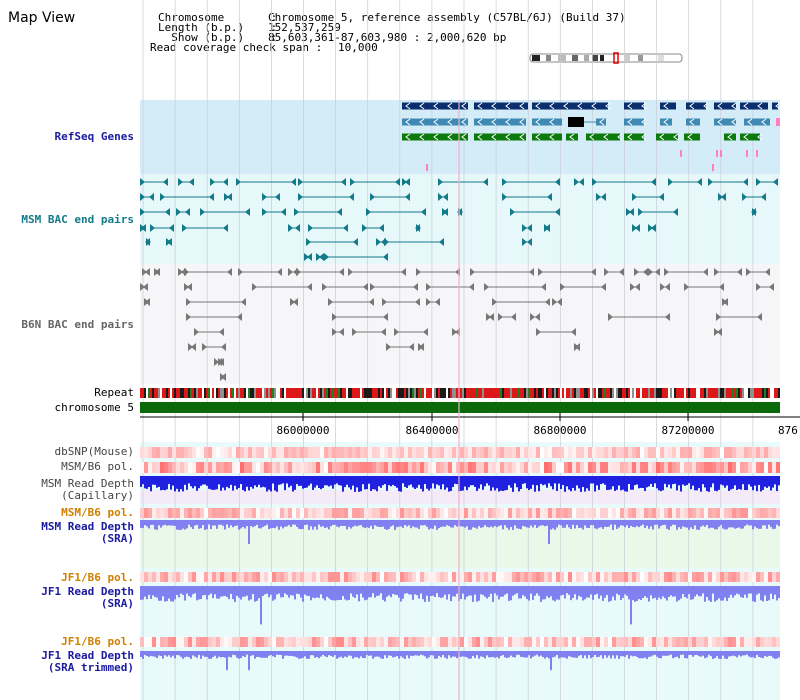 Image resolution: width=800 pixels, height=700 pixels. I want to click on refseq-genes-track, so click(591, 137).